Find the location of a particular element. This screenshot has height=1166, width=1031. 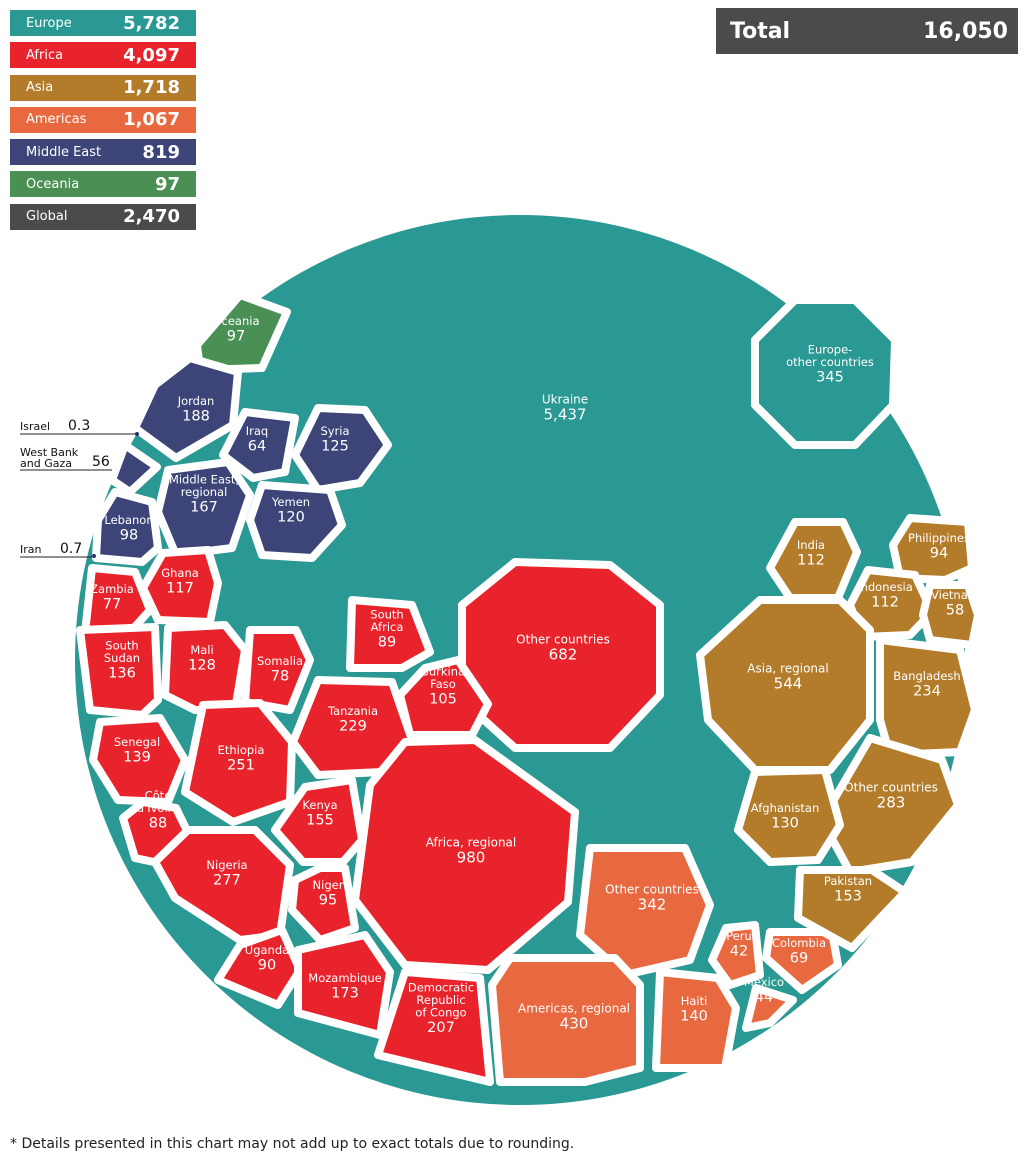

cell-kenya-24-label: Kenya 155 is located at coordinates (319, 813).